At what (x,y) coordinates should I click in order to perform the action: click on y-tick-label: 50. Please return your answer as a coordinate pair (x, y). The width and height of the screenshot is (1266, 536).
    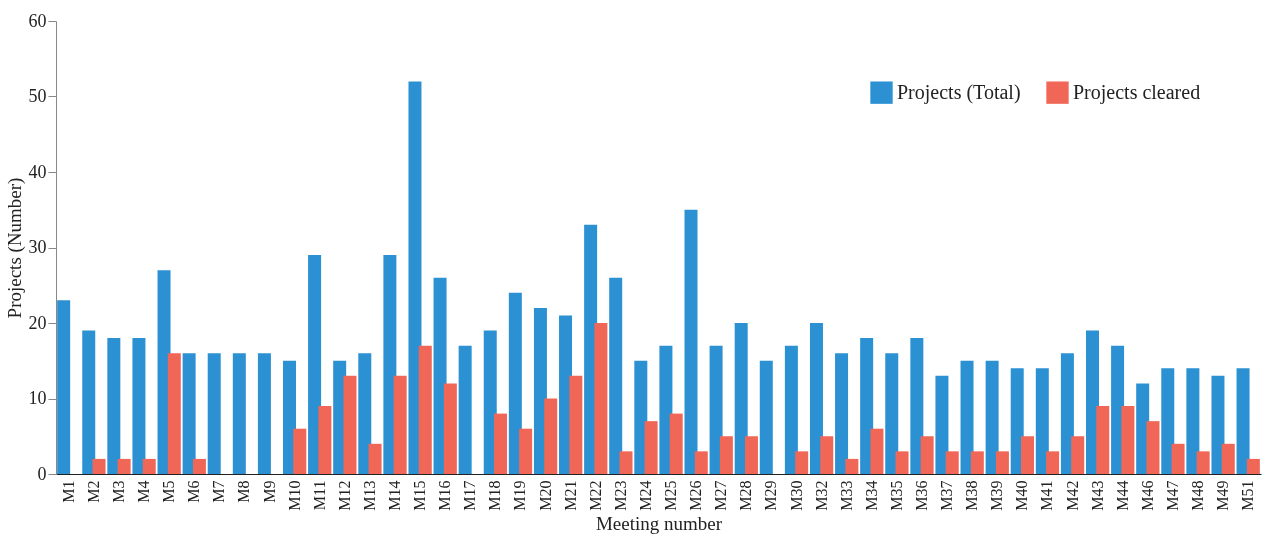
    Looking at the image, I should click on (37, 96).